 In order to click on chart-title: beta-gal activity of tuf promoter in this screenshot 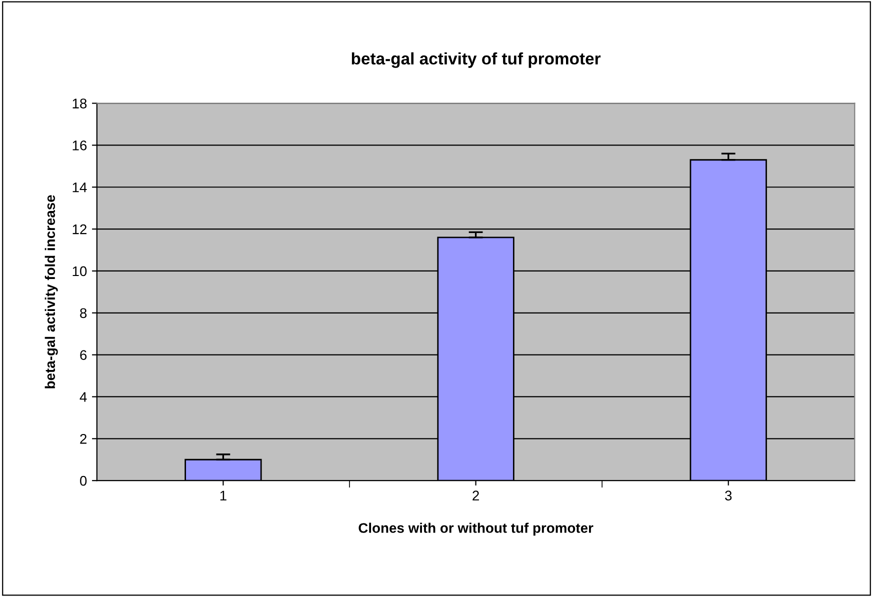, I will do `click(476, 60)`.